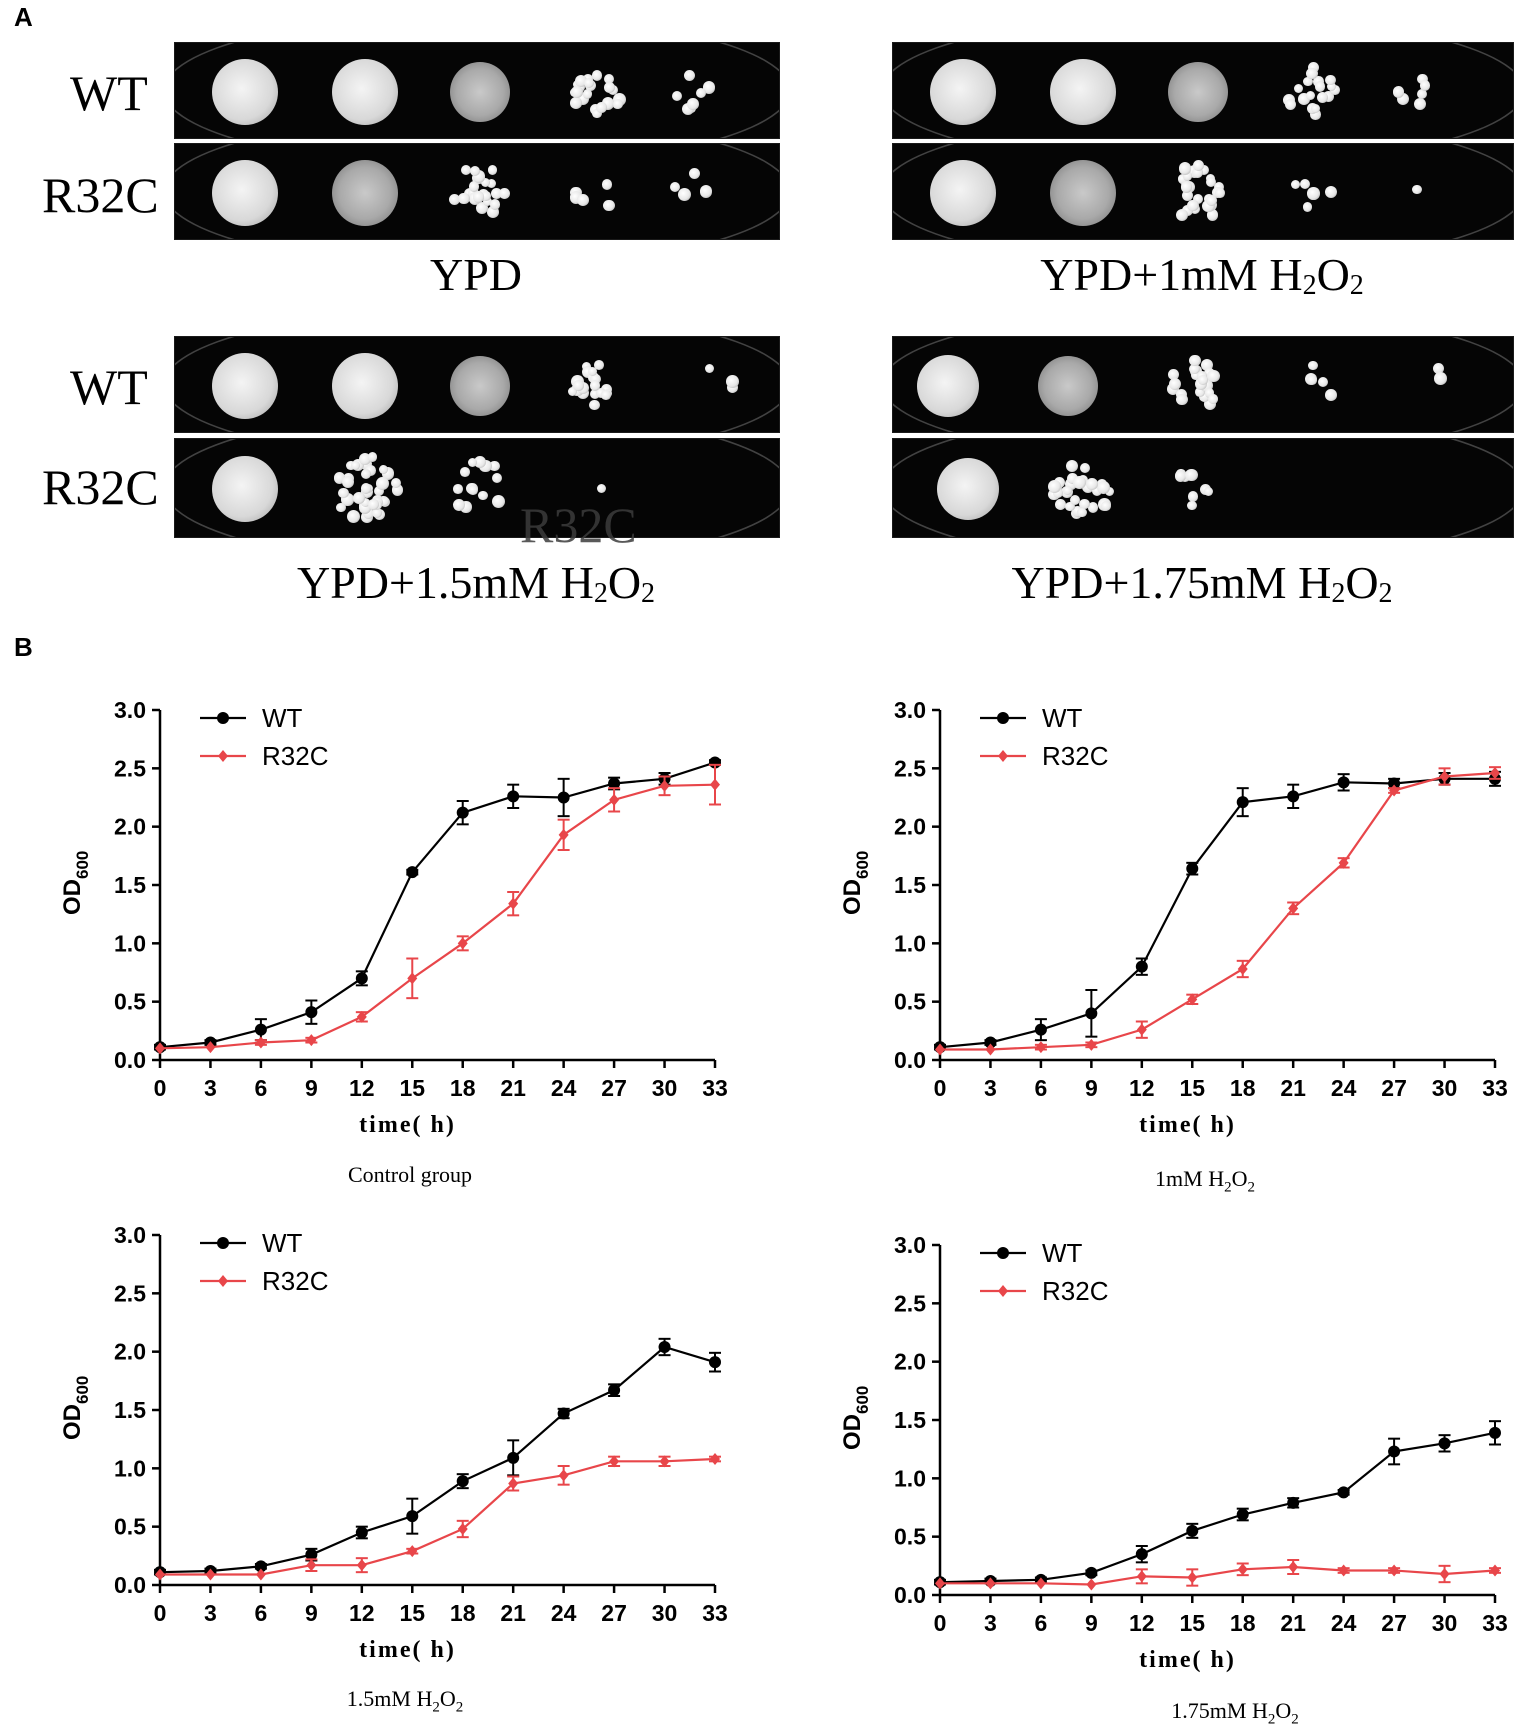 The image size is (1535, 1736). What do you see at coordinates (715, 1613) in the screenshot?
I see `x-tick-label: 33` at bounding box center [715, 1613].